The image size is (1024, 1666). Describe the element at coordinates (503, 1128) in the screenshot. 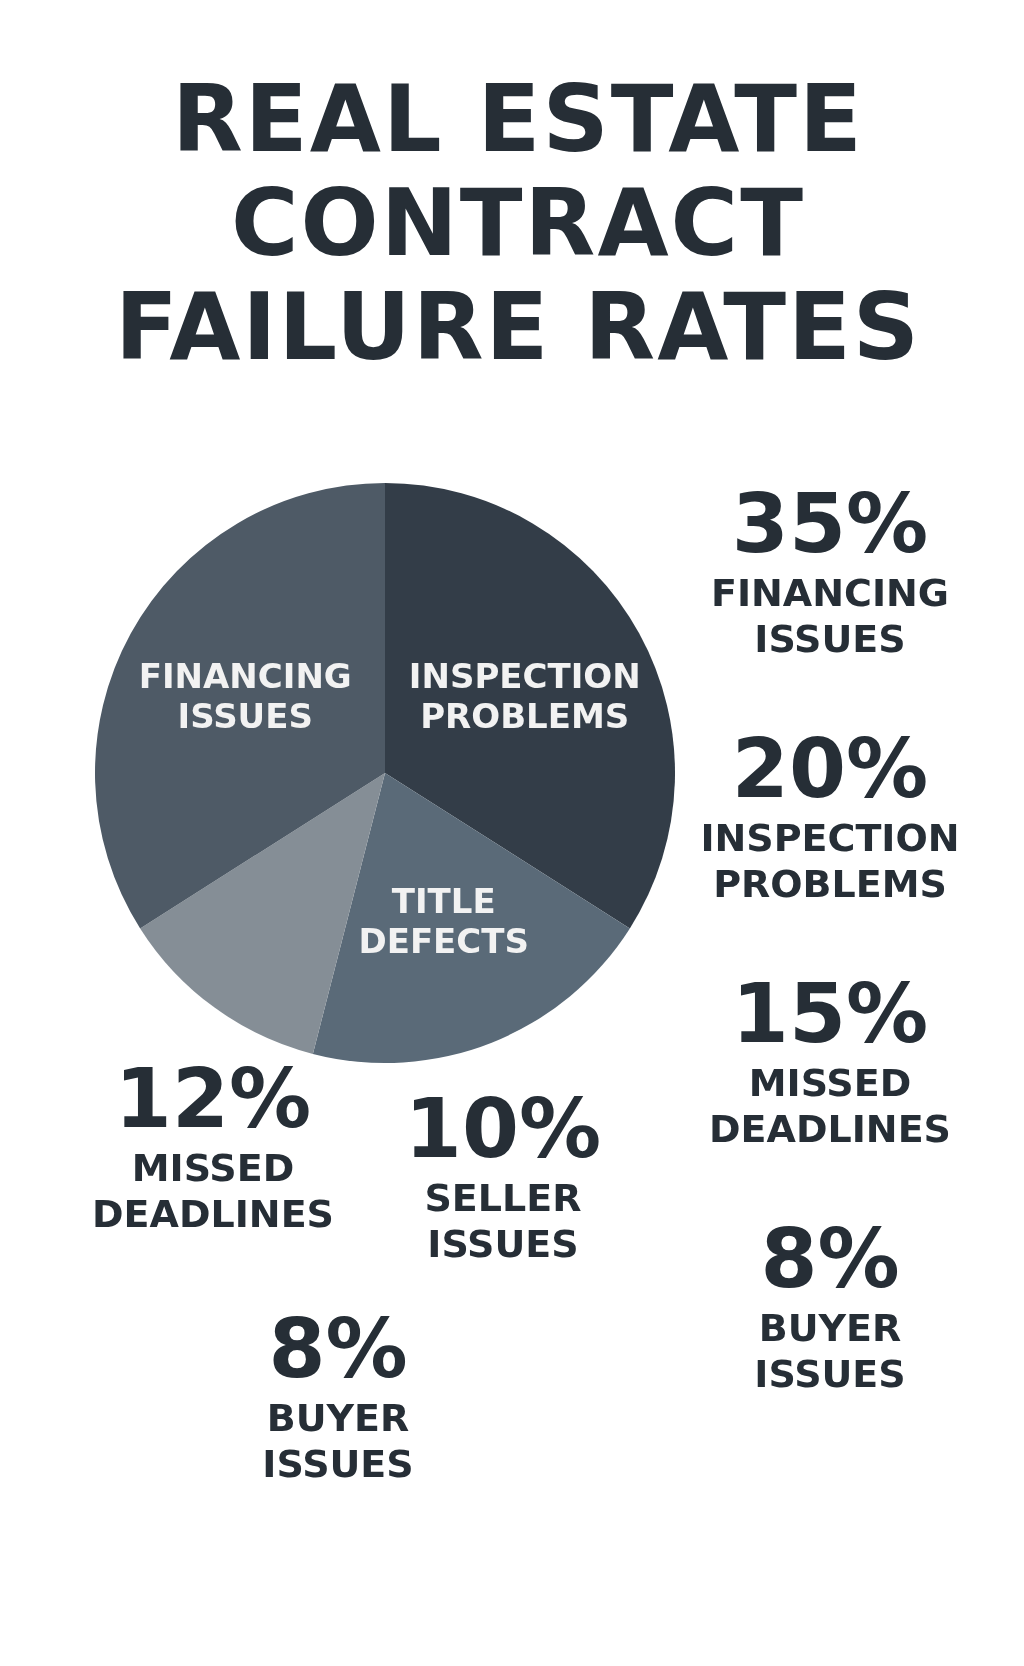

I see `text: 10%` at that location.